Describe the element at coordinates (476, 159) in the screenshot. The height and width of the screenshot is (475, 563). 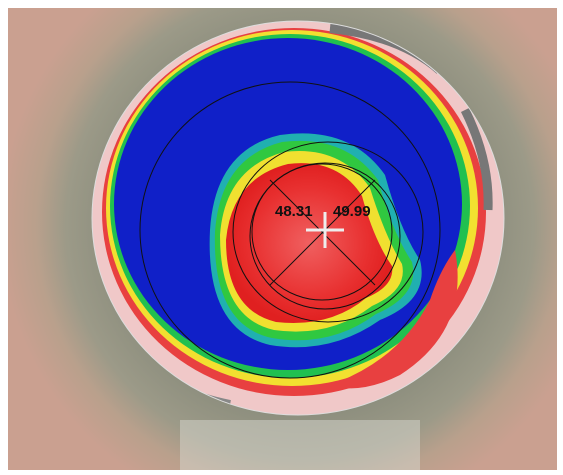
I see `artifact` at that location.